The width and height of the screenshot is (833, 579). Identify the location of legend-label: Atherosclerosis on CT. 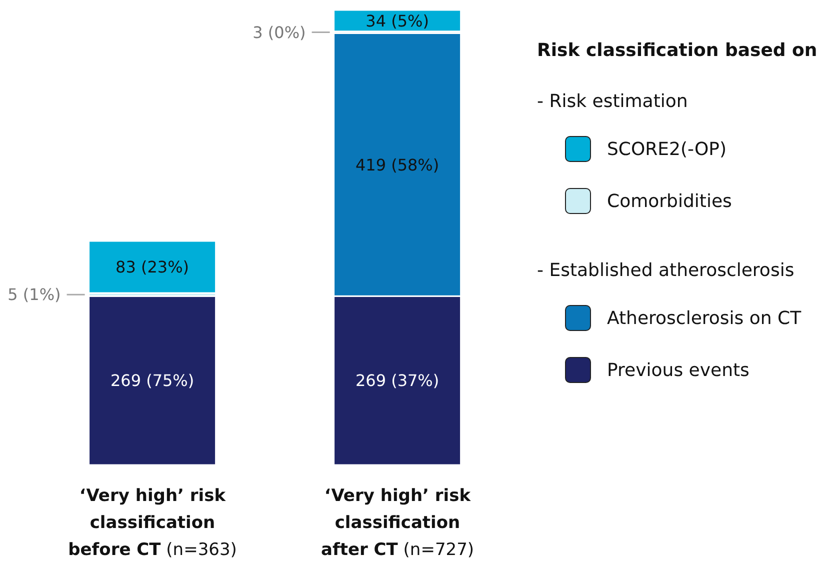
(704, 318).